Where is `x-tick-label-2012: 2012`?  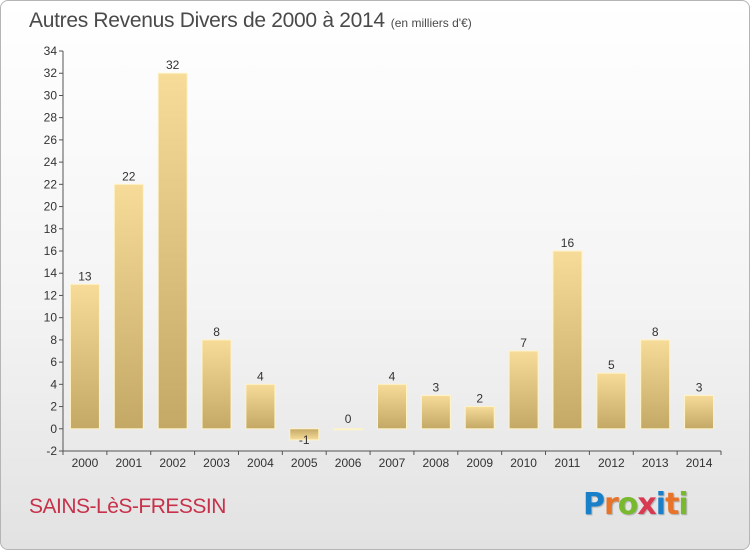 x-tick-label-2012: 2012 is located at coordinates (611, 463).